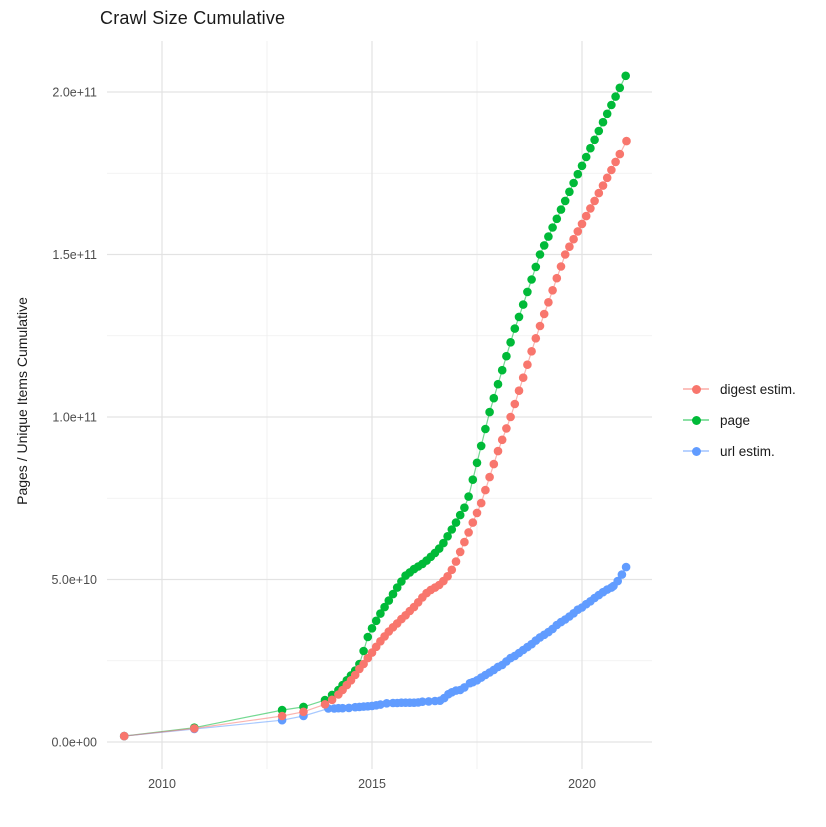 This screenshot has height=827, width=826. What do you see at coordinates (582, 784) in the screenshot?
I see `x-tick-label: 2020` at bounding box center [582, 784].